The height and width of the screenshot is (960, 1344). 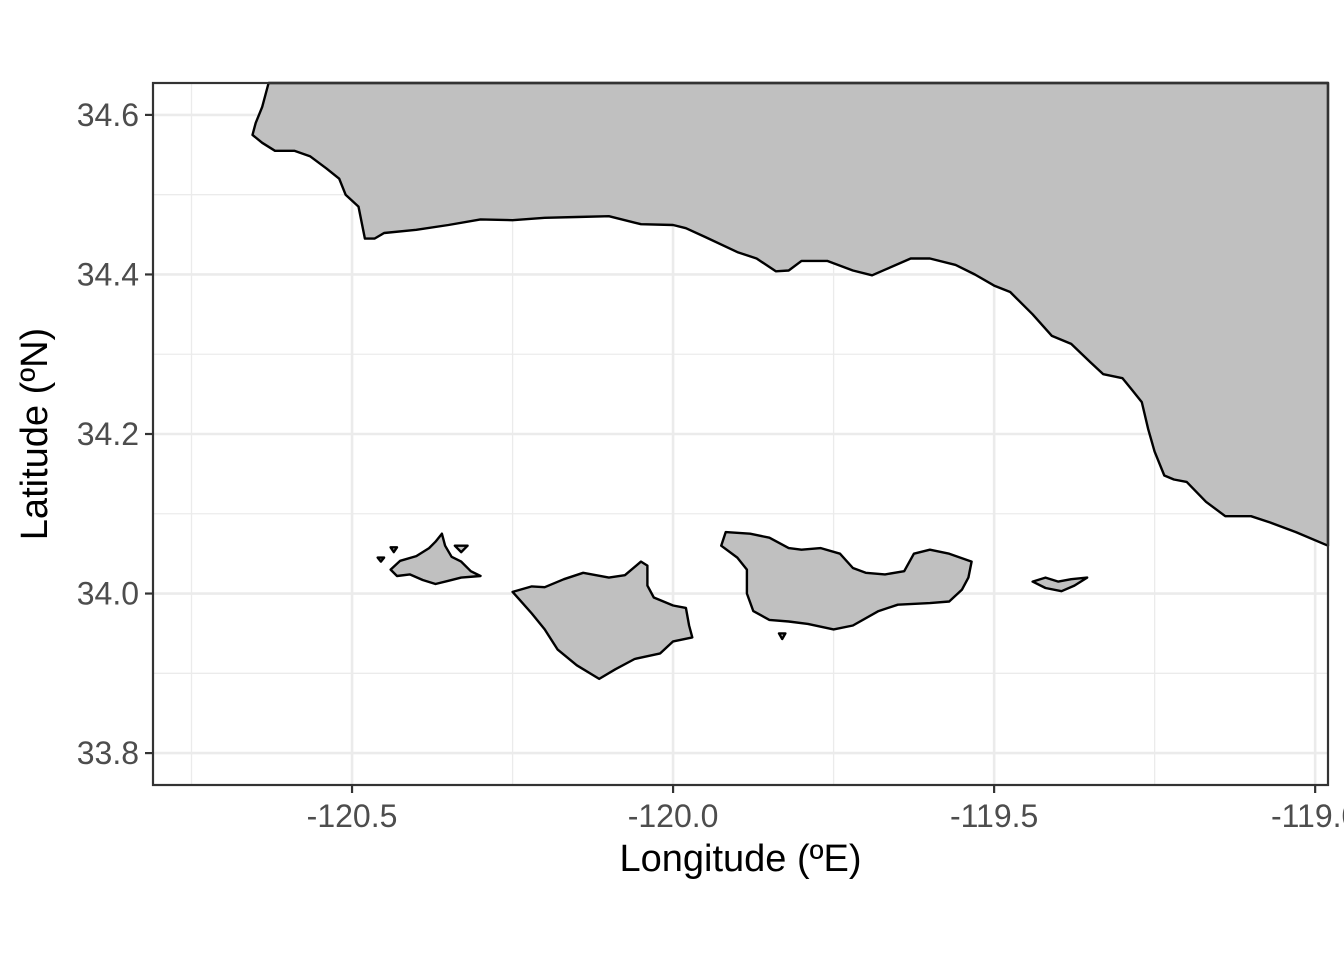 I want to click on x-tick-label: -120.5, so click(x=352, y=816).